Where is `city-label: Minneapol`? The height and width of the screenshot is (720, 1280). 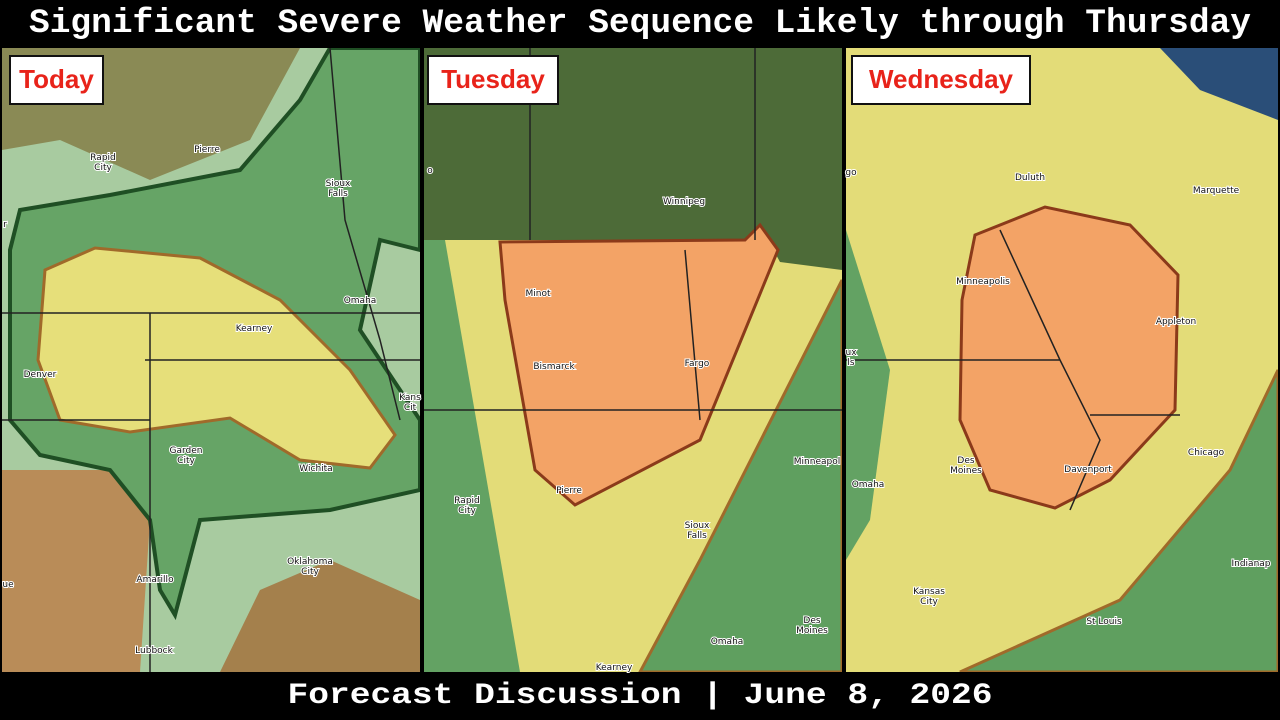 city-label: Minneapol is located at coordinates (817, 462).